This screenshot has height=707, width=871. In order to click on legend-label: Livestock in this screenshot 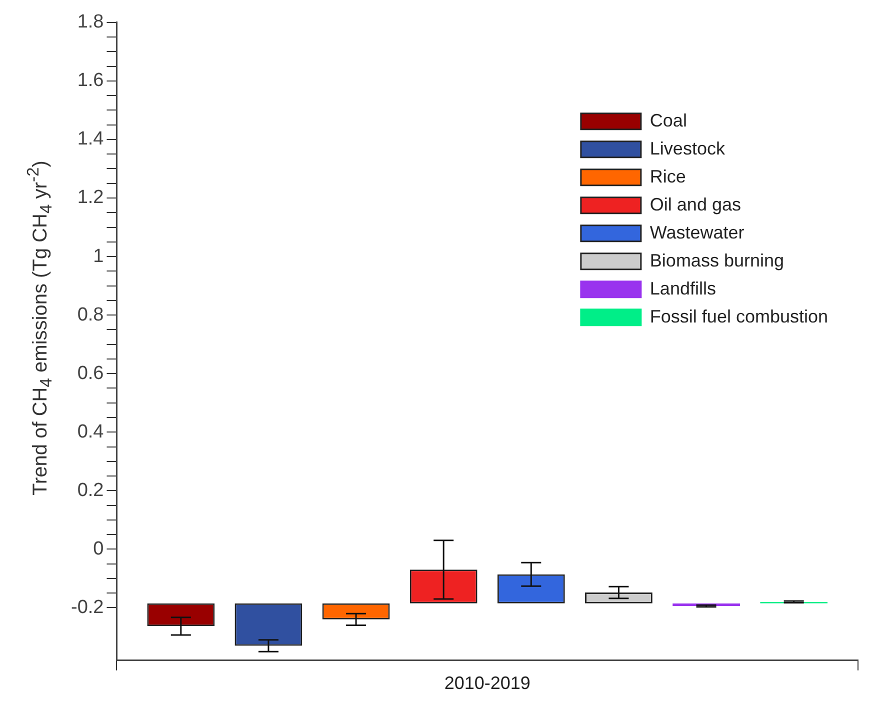, I will do `click(688, 148)`.